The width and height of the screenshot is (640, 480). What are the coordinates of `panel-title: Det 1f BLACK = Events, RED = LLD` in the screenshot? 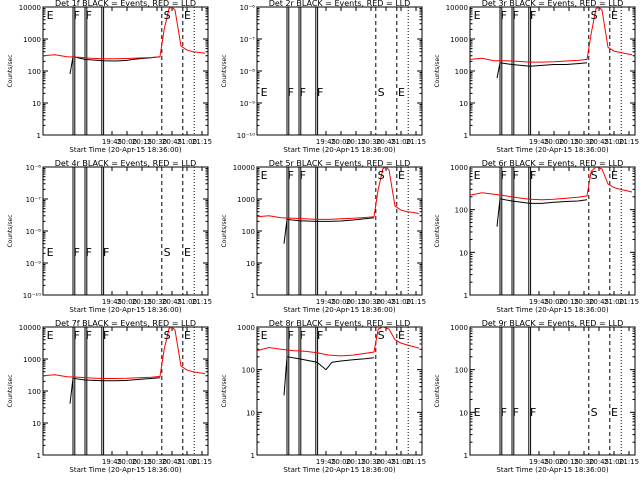 It's located at (125, 4).